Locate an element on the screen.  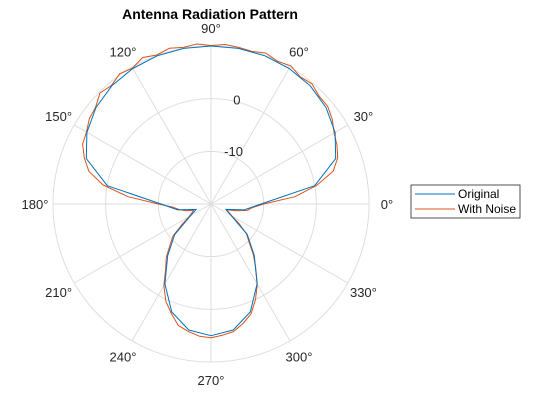
legend-box is located at coordinates (465, 201).